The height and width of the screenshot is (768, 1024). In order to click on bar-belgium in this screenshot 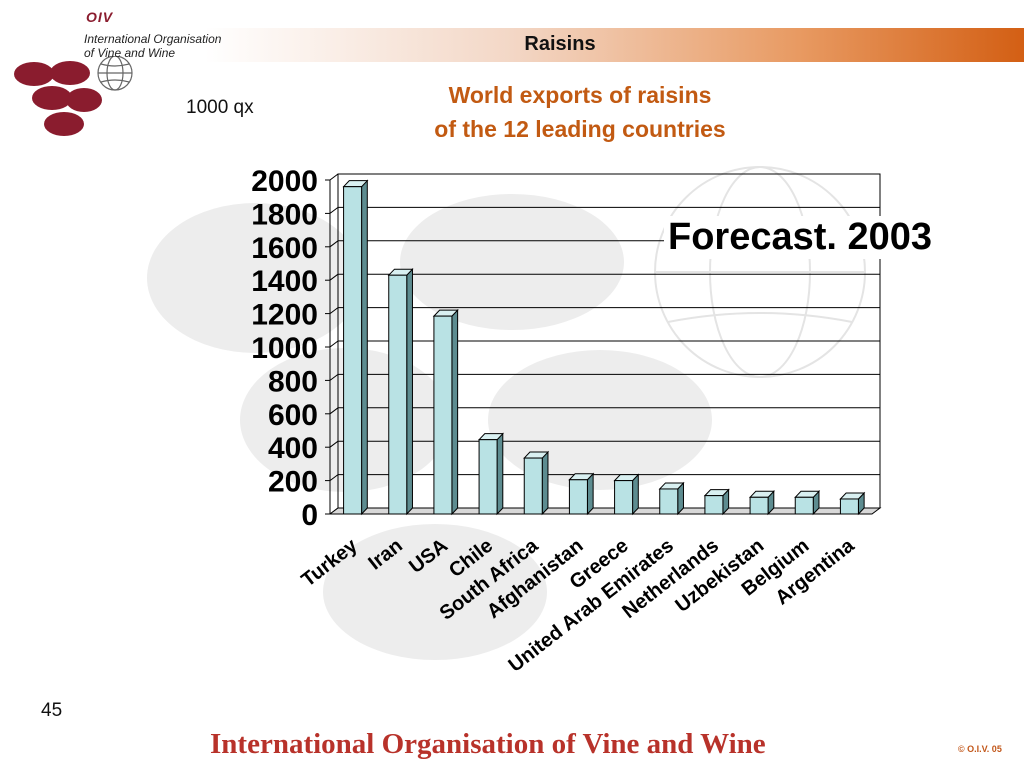, I will do `click(807, 503)`.